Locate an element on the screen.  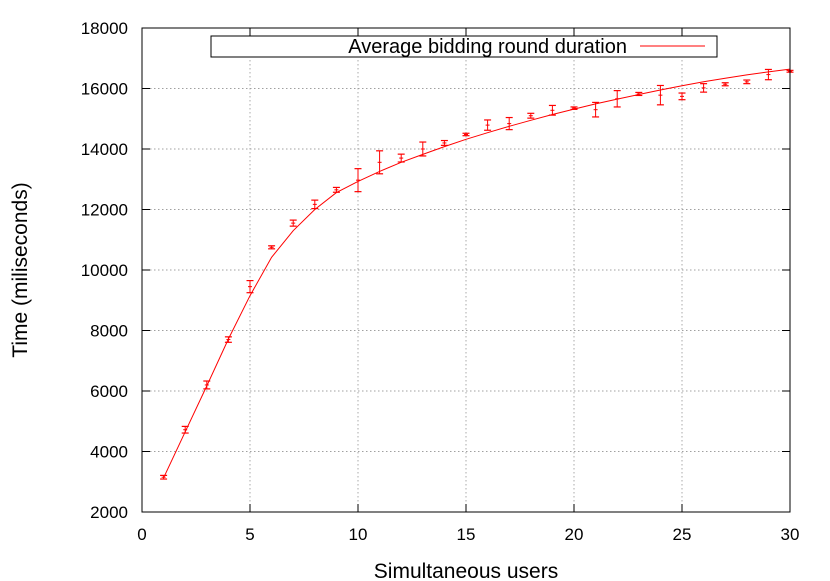
legend: Average bidding round duration is located at coordinates (464, 46).